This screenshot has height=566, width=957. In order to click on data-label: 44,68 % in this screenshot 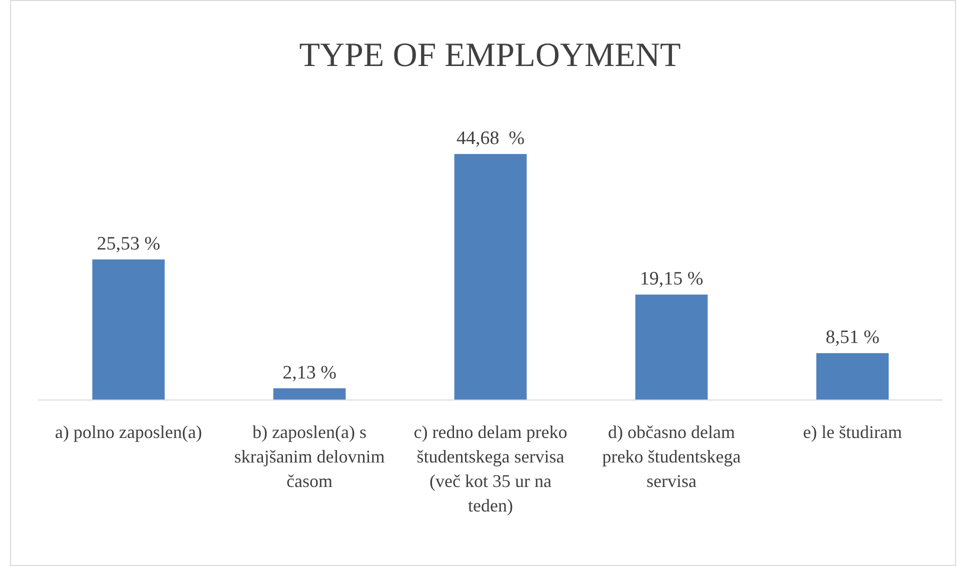, I will do `click(490, 138)`.